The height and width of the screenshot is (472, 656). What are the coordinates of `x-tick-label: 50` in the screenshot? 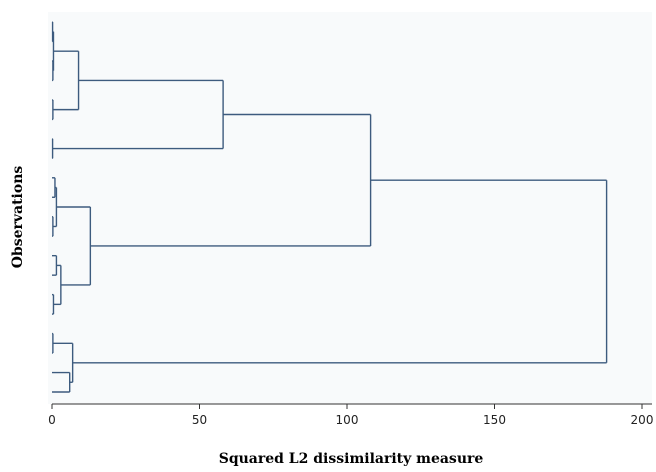 It's located at (199, 420).